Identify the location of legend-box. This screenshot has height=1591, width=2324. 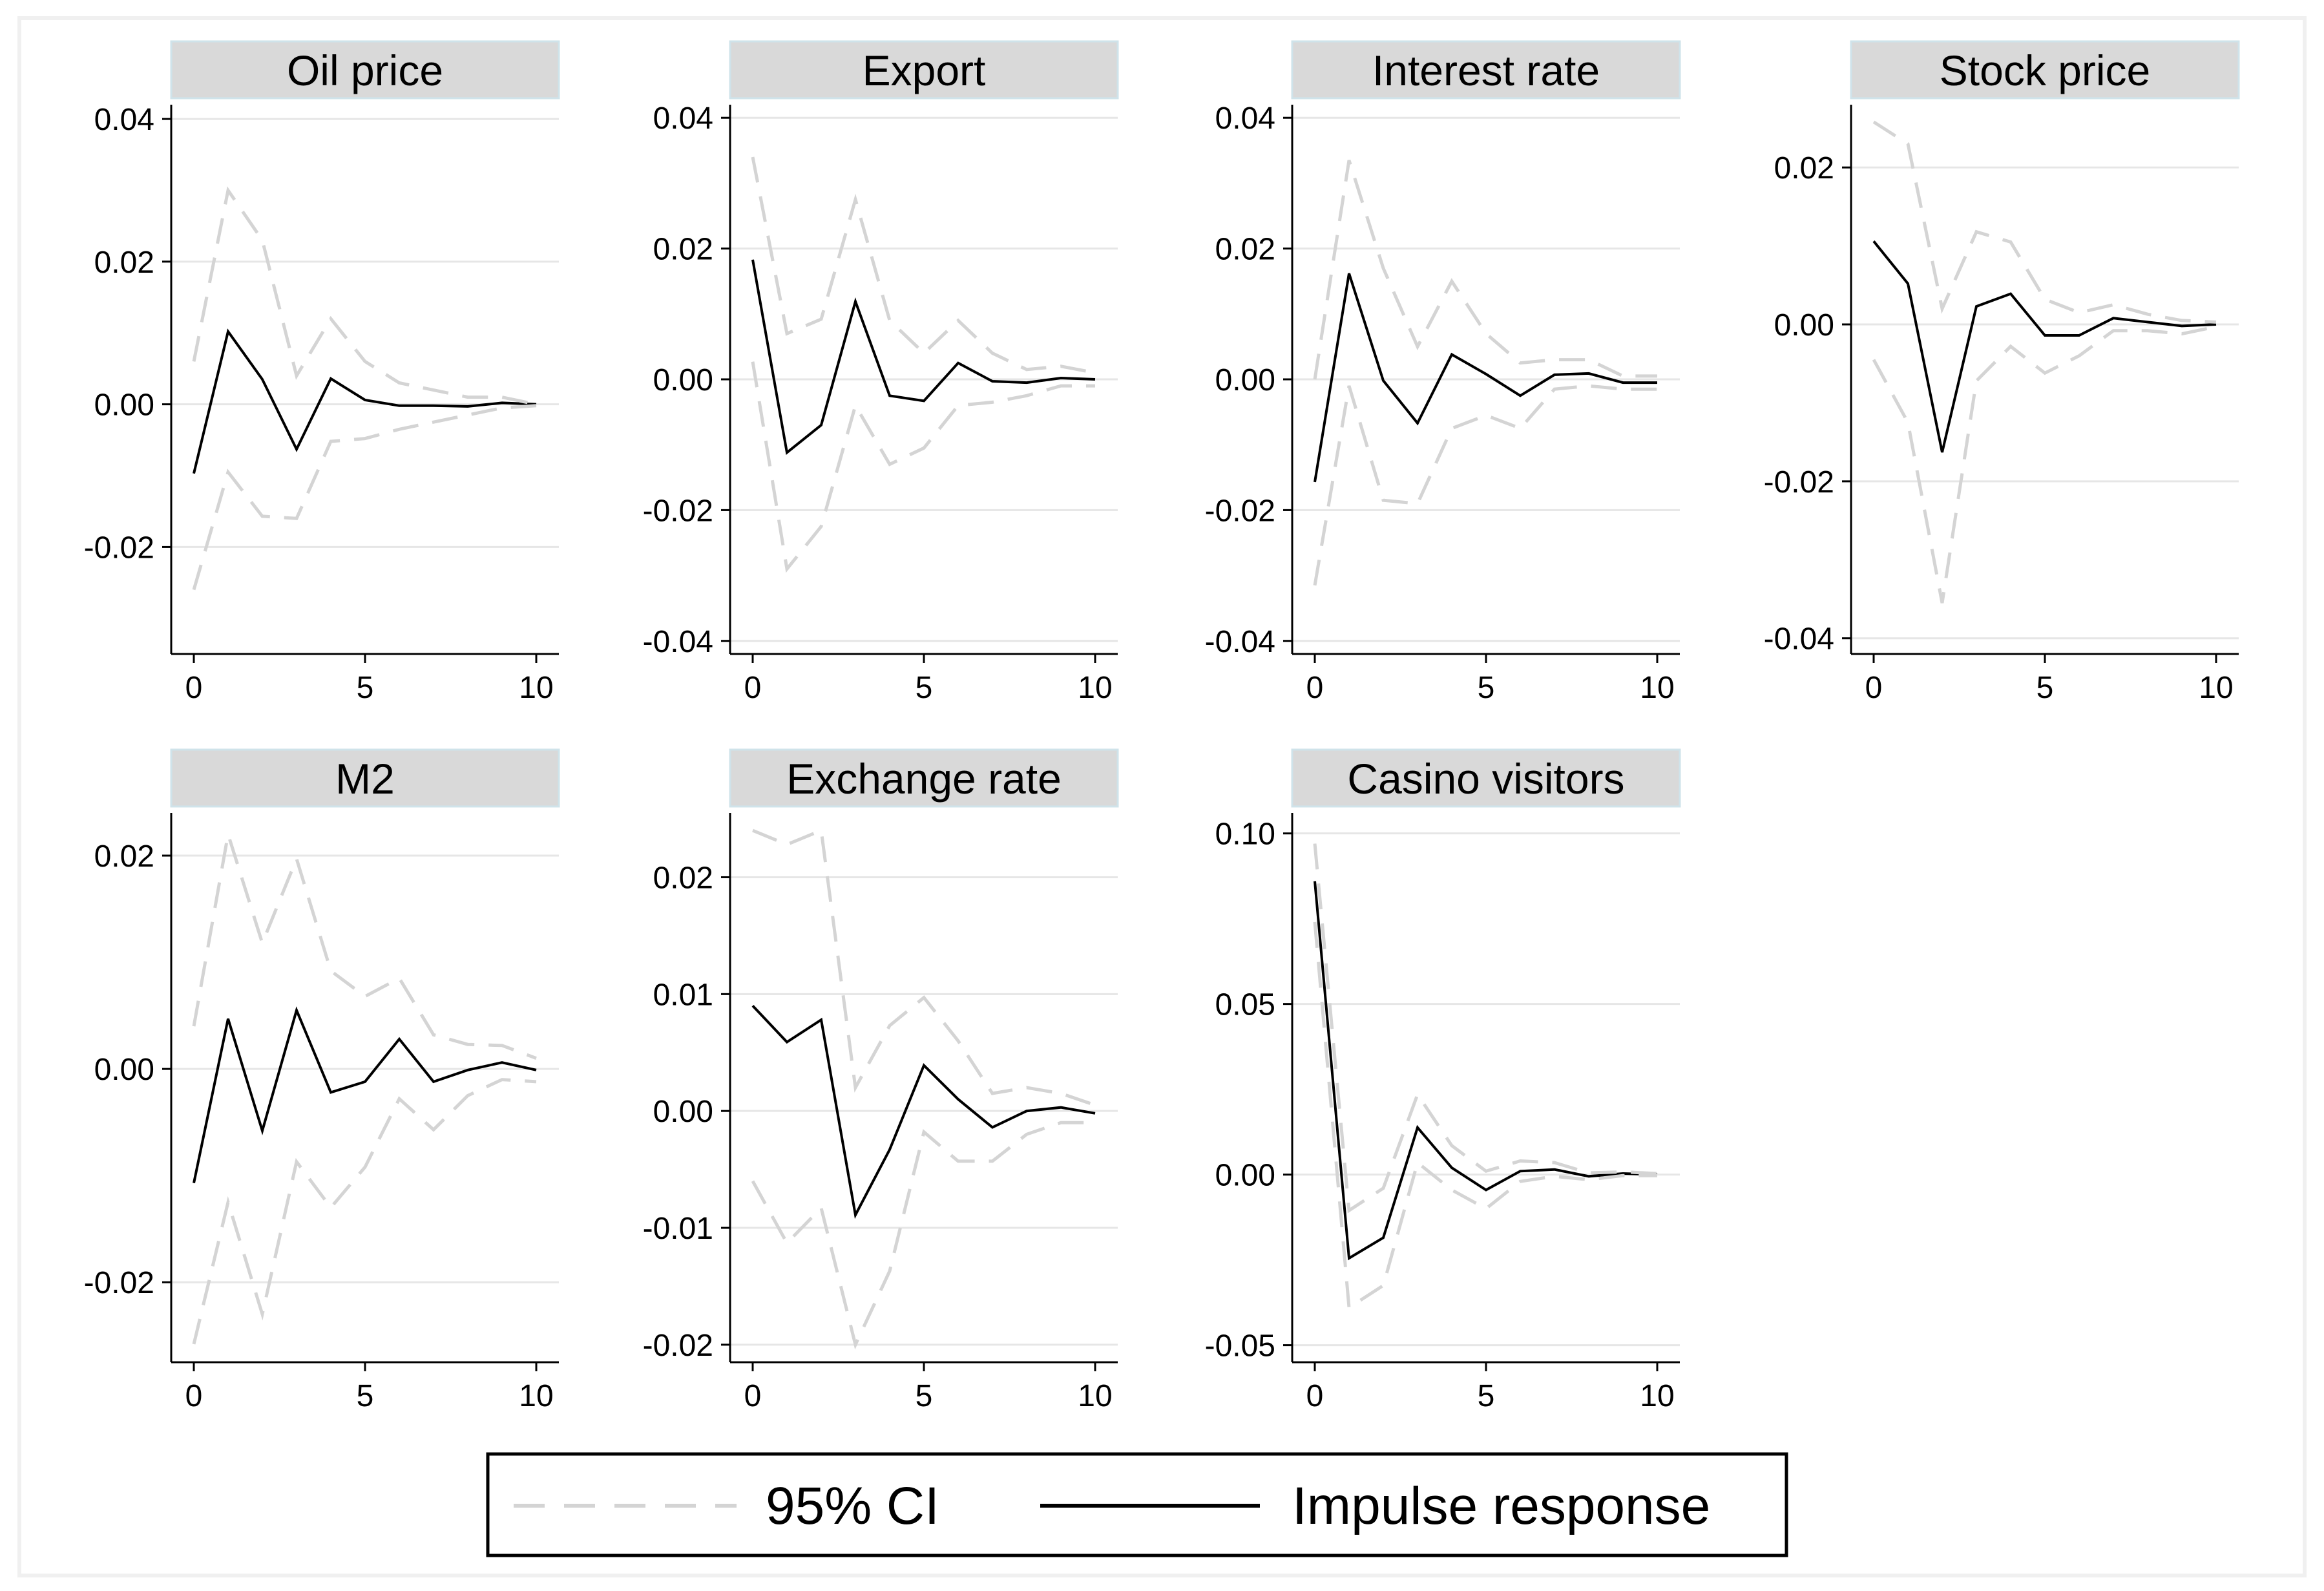
(1137, 1504).